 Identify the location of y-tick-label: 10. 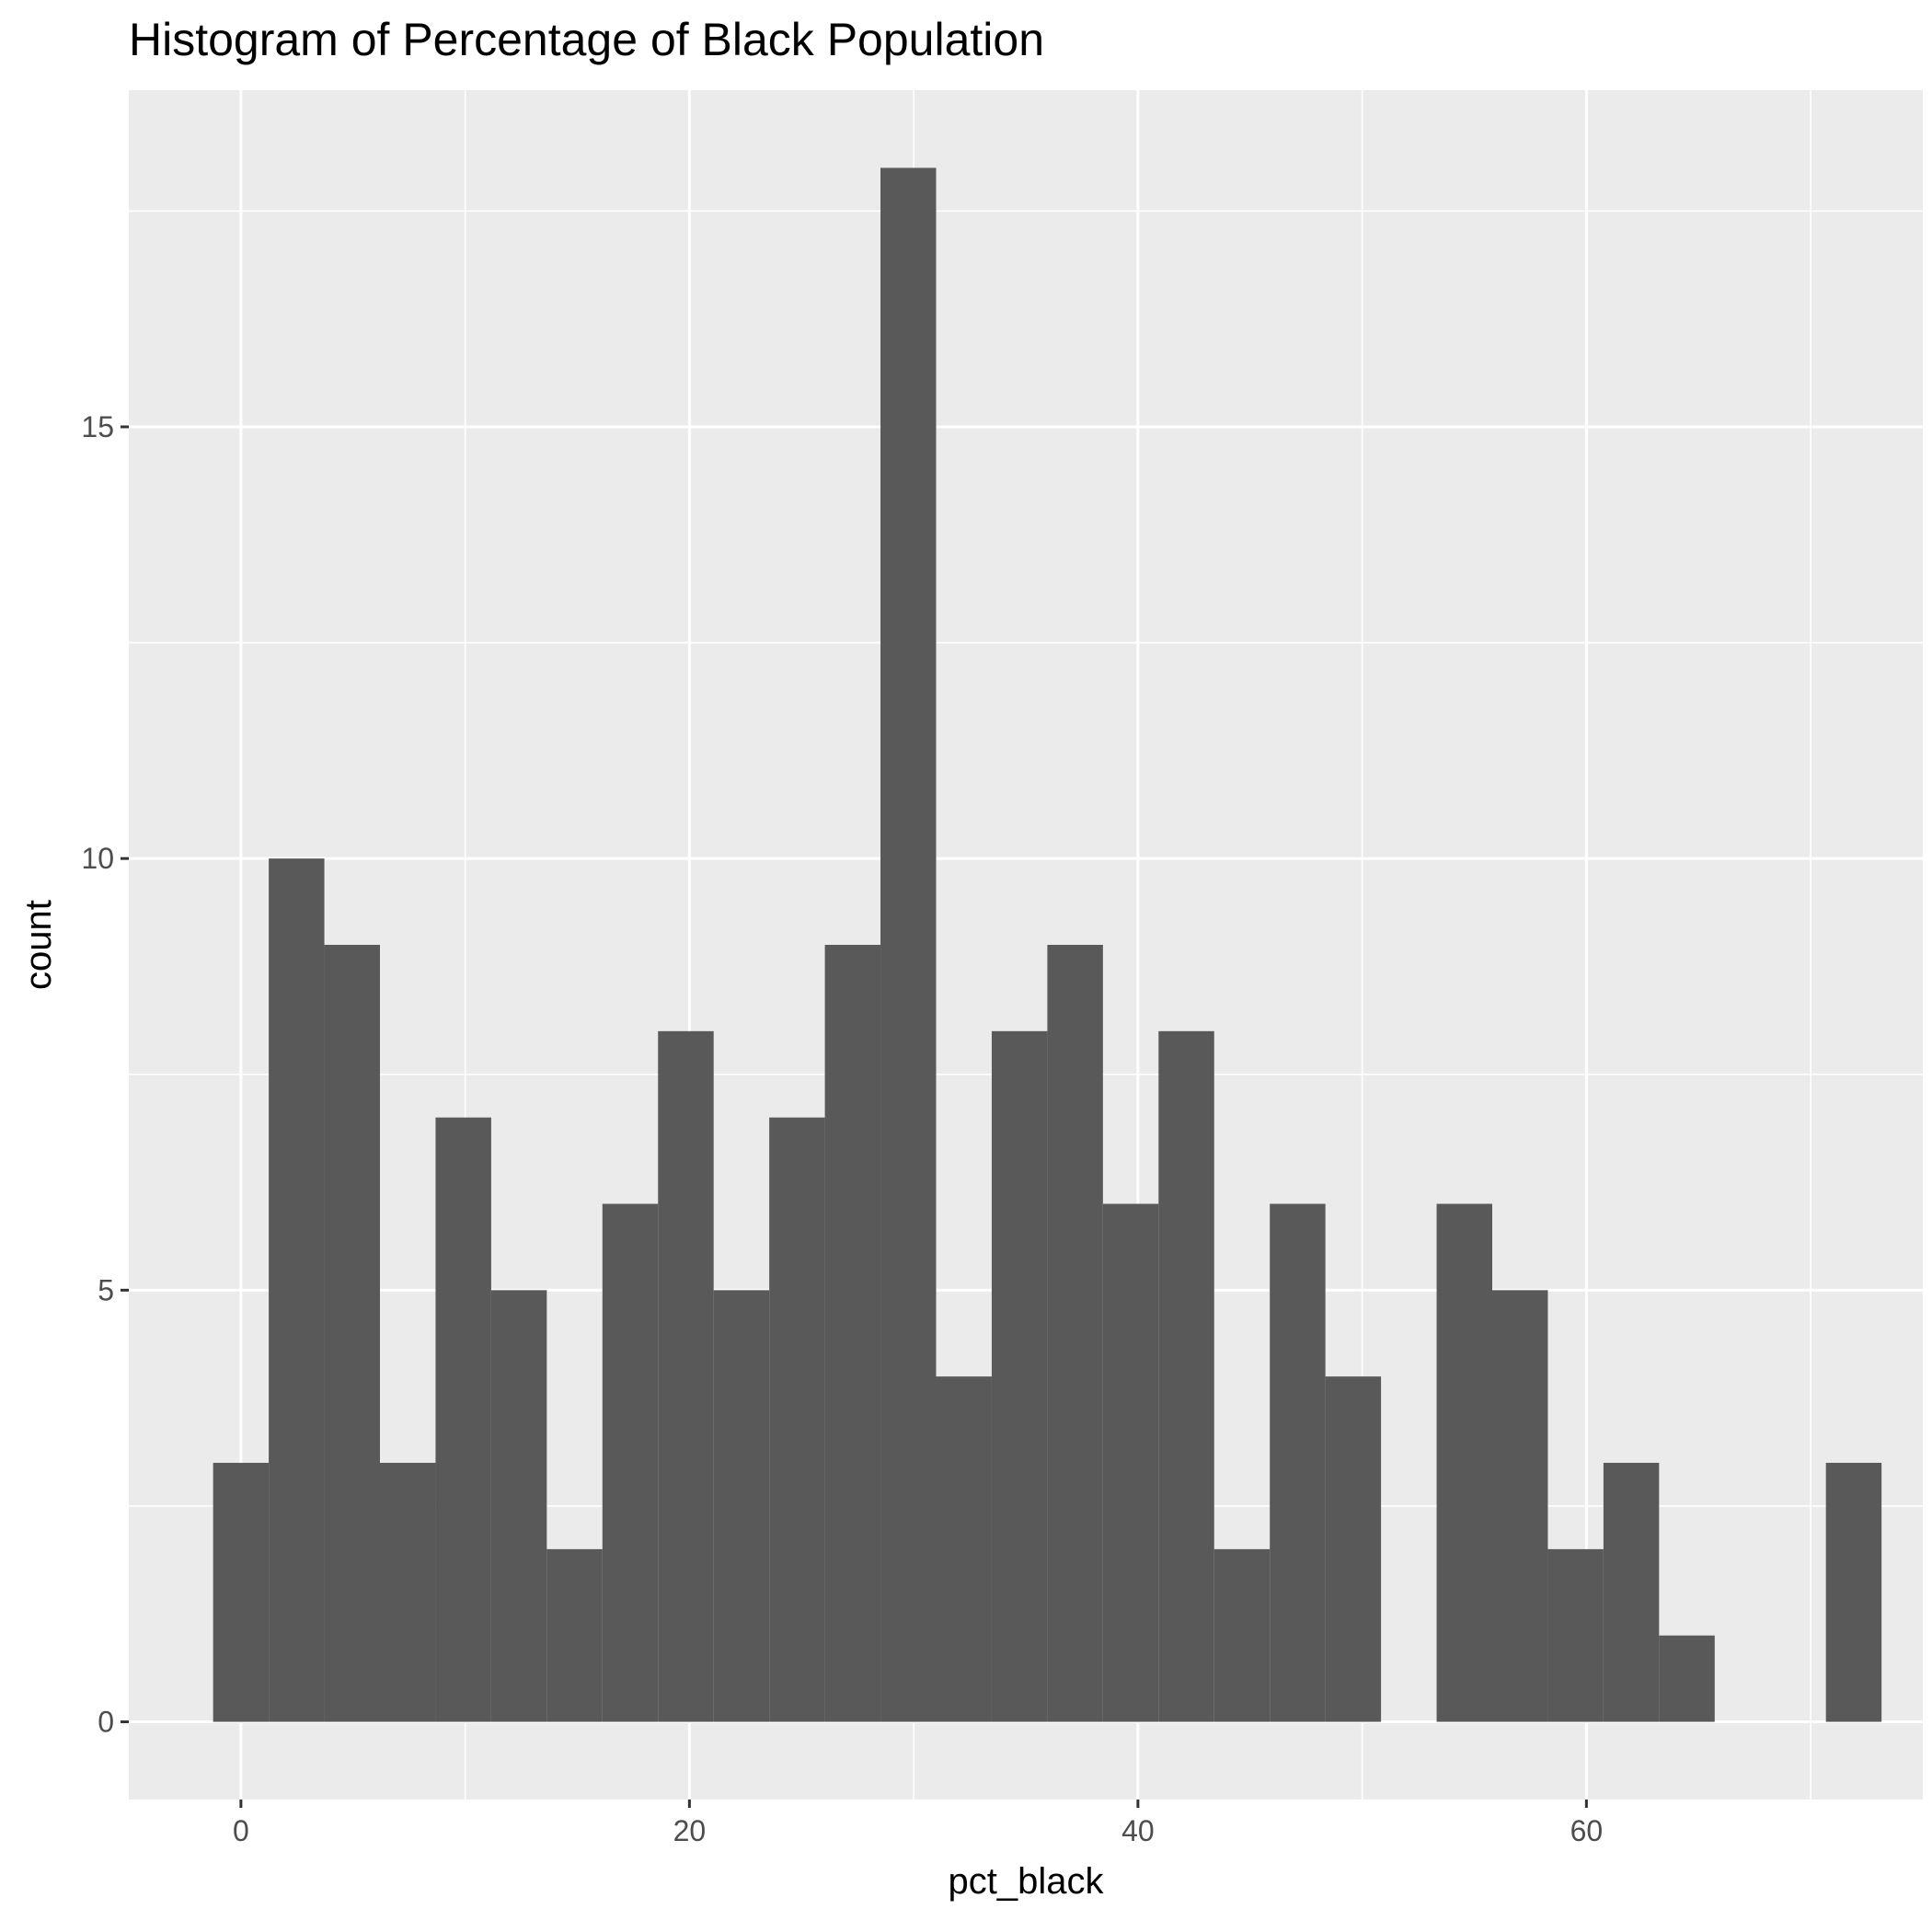
(97, 858).